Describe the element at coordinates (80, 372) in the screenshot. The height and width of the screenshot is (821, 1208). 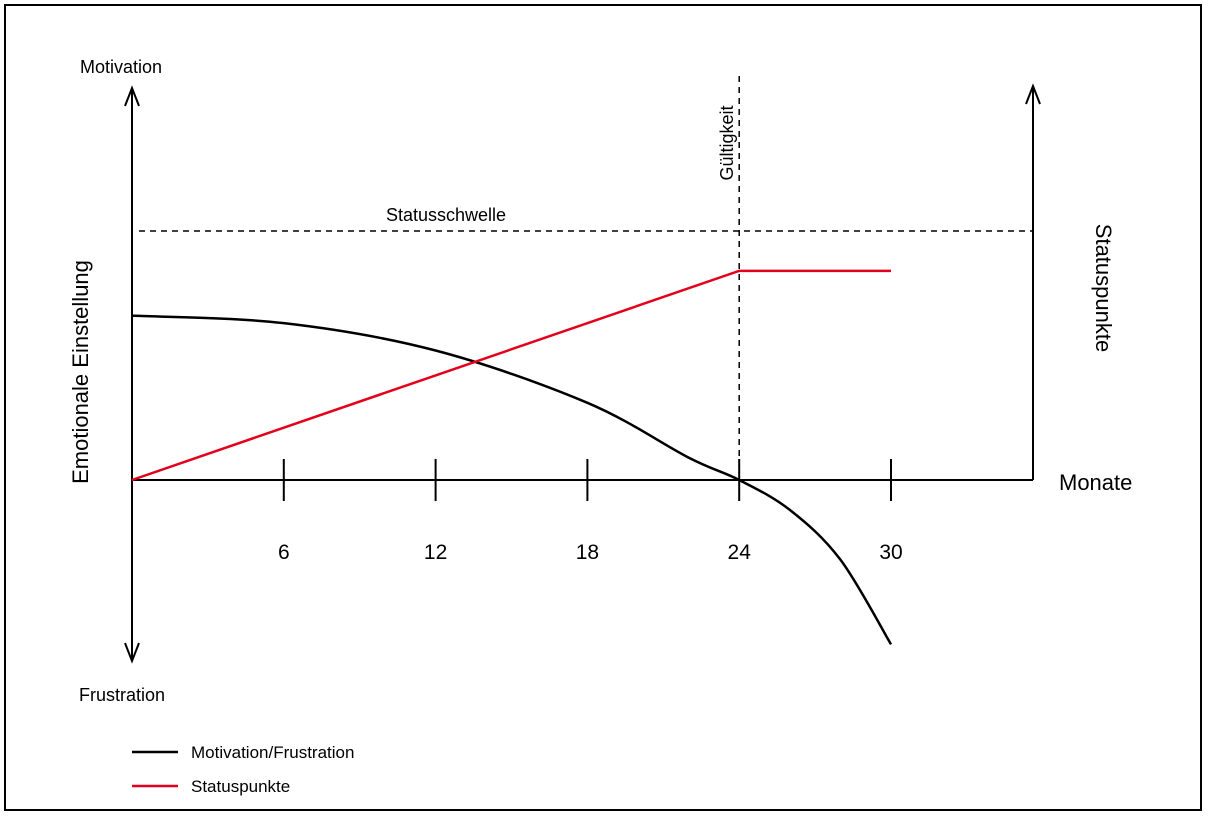
I see `y-axis-left-label: Emotionale Einstellung` at that location.